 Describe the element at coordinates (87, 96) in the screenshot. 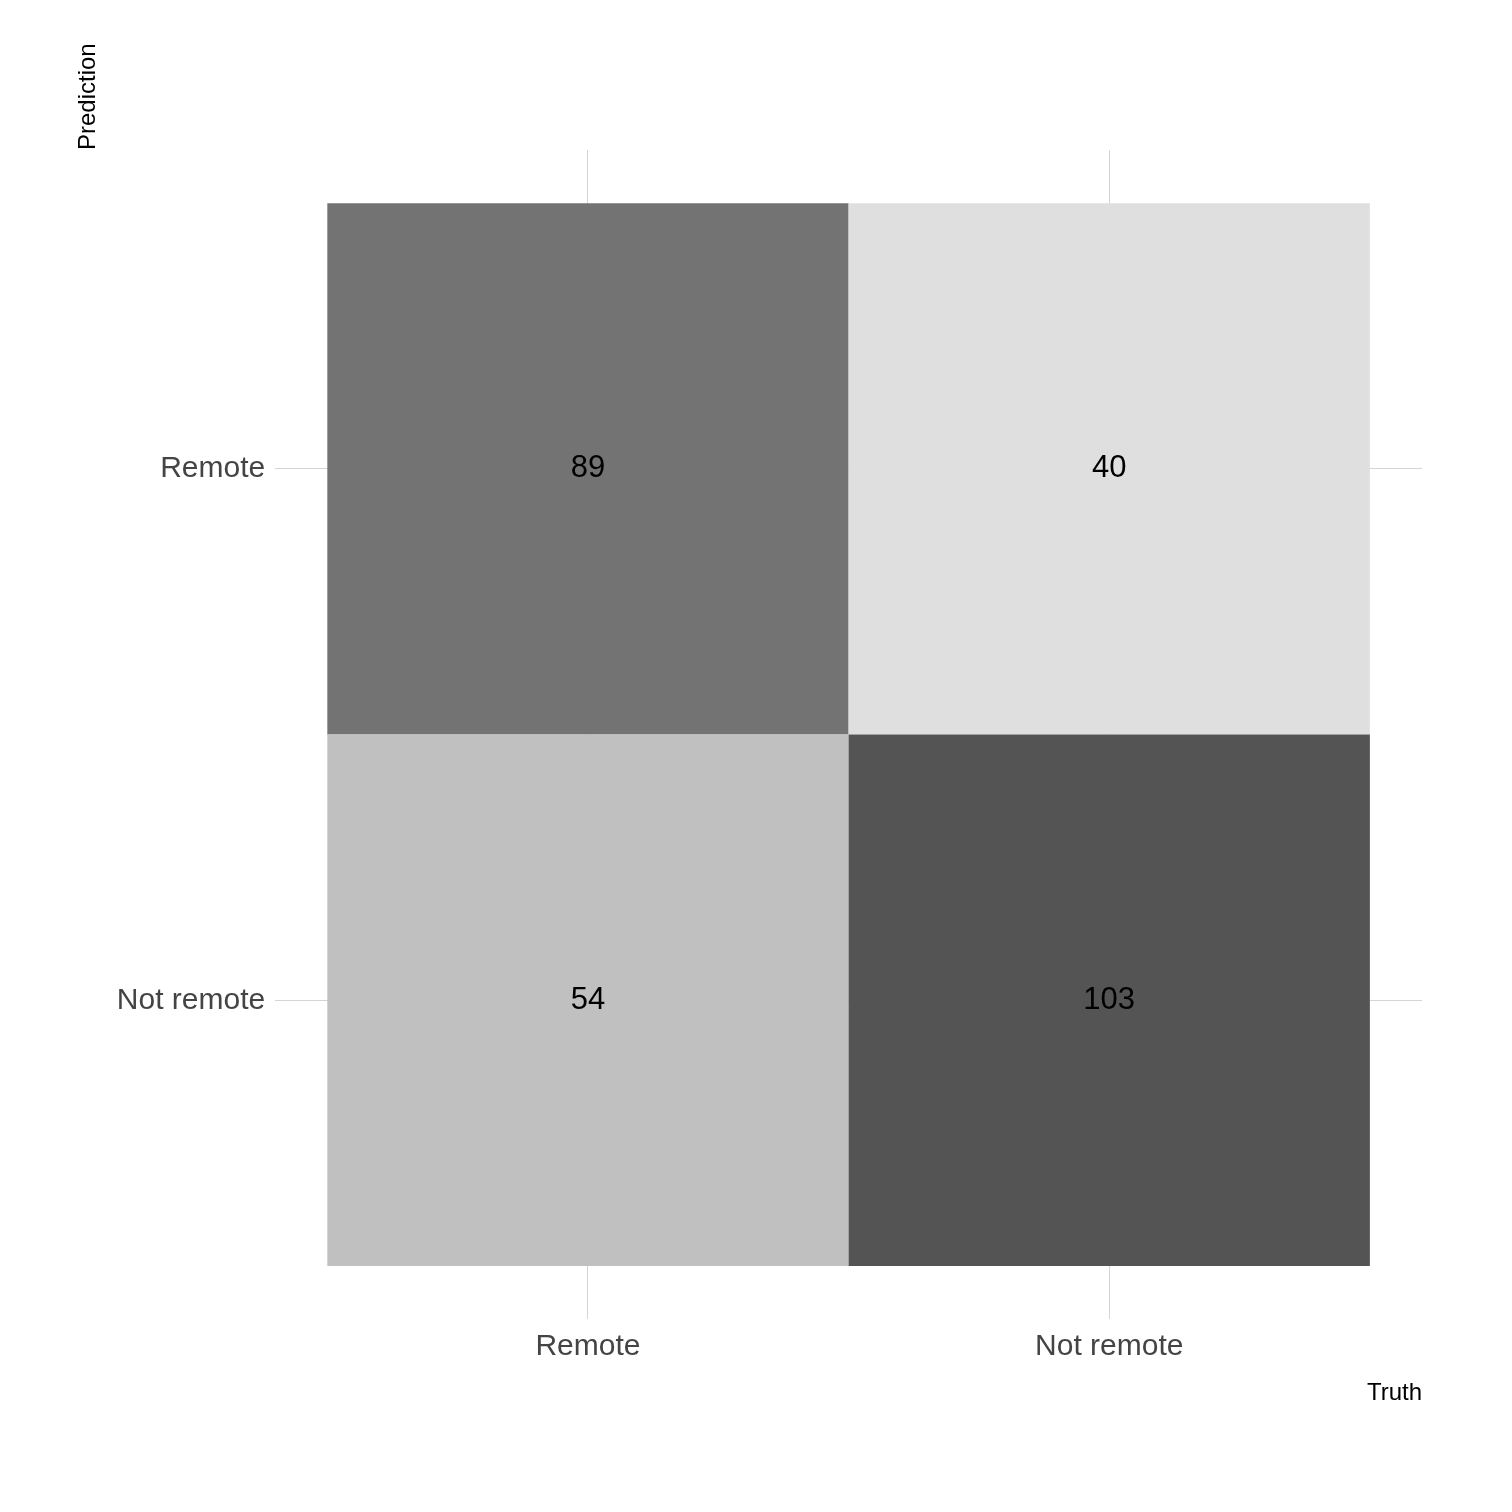

I see `y-axis-title: Prediction` at that location.